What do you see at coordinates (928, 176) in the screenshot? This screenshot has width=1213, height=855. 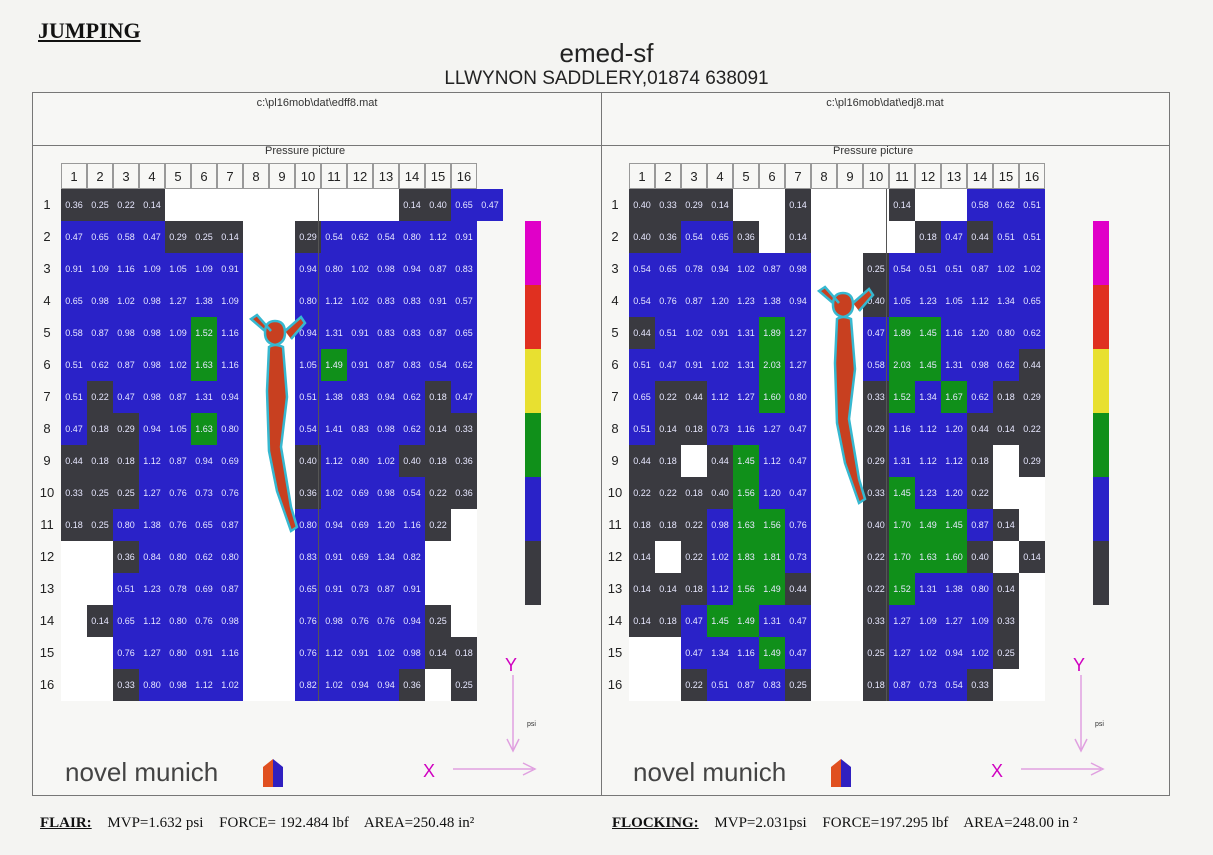 I see `column-number: 12` at bounding box center [928, 176].